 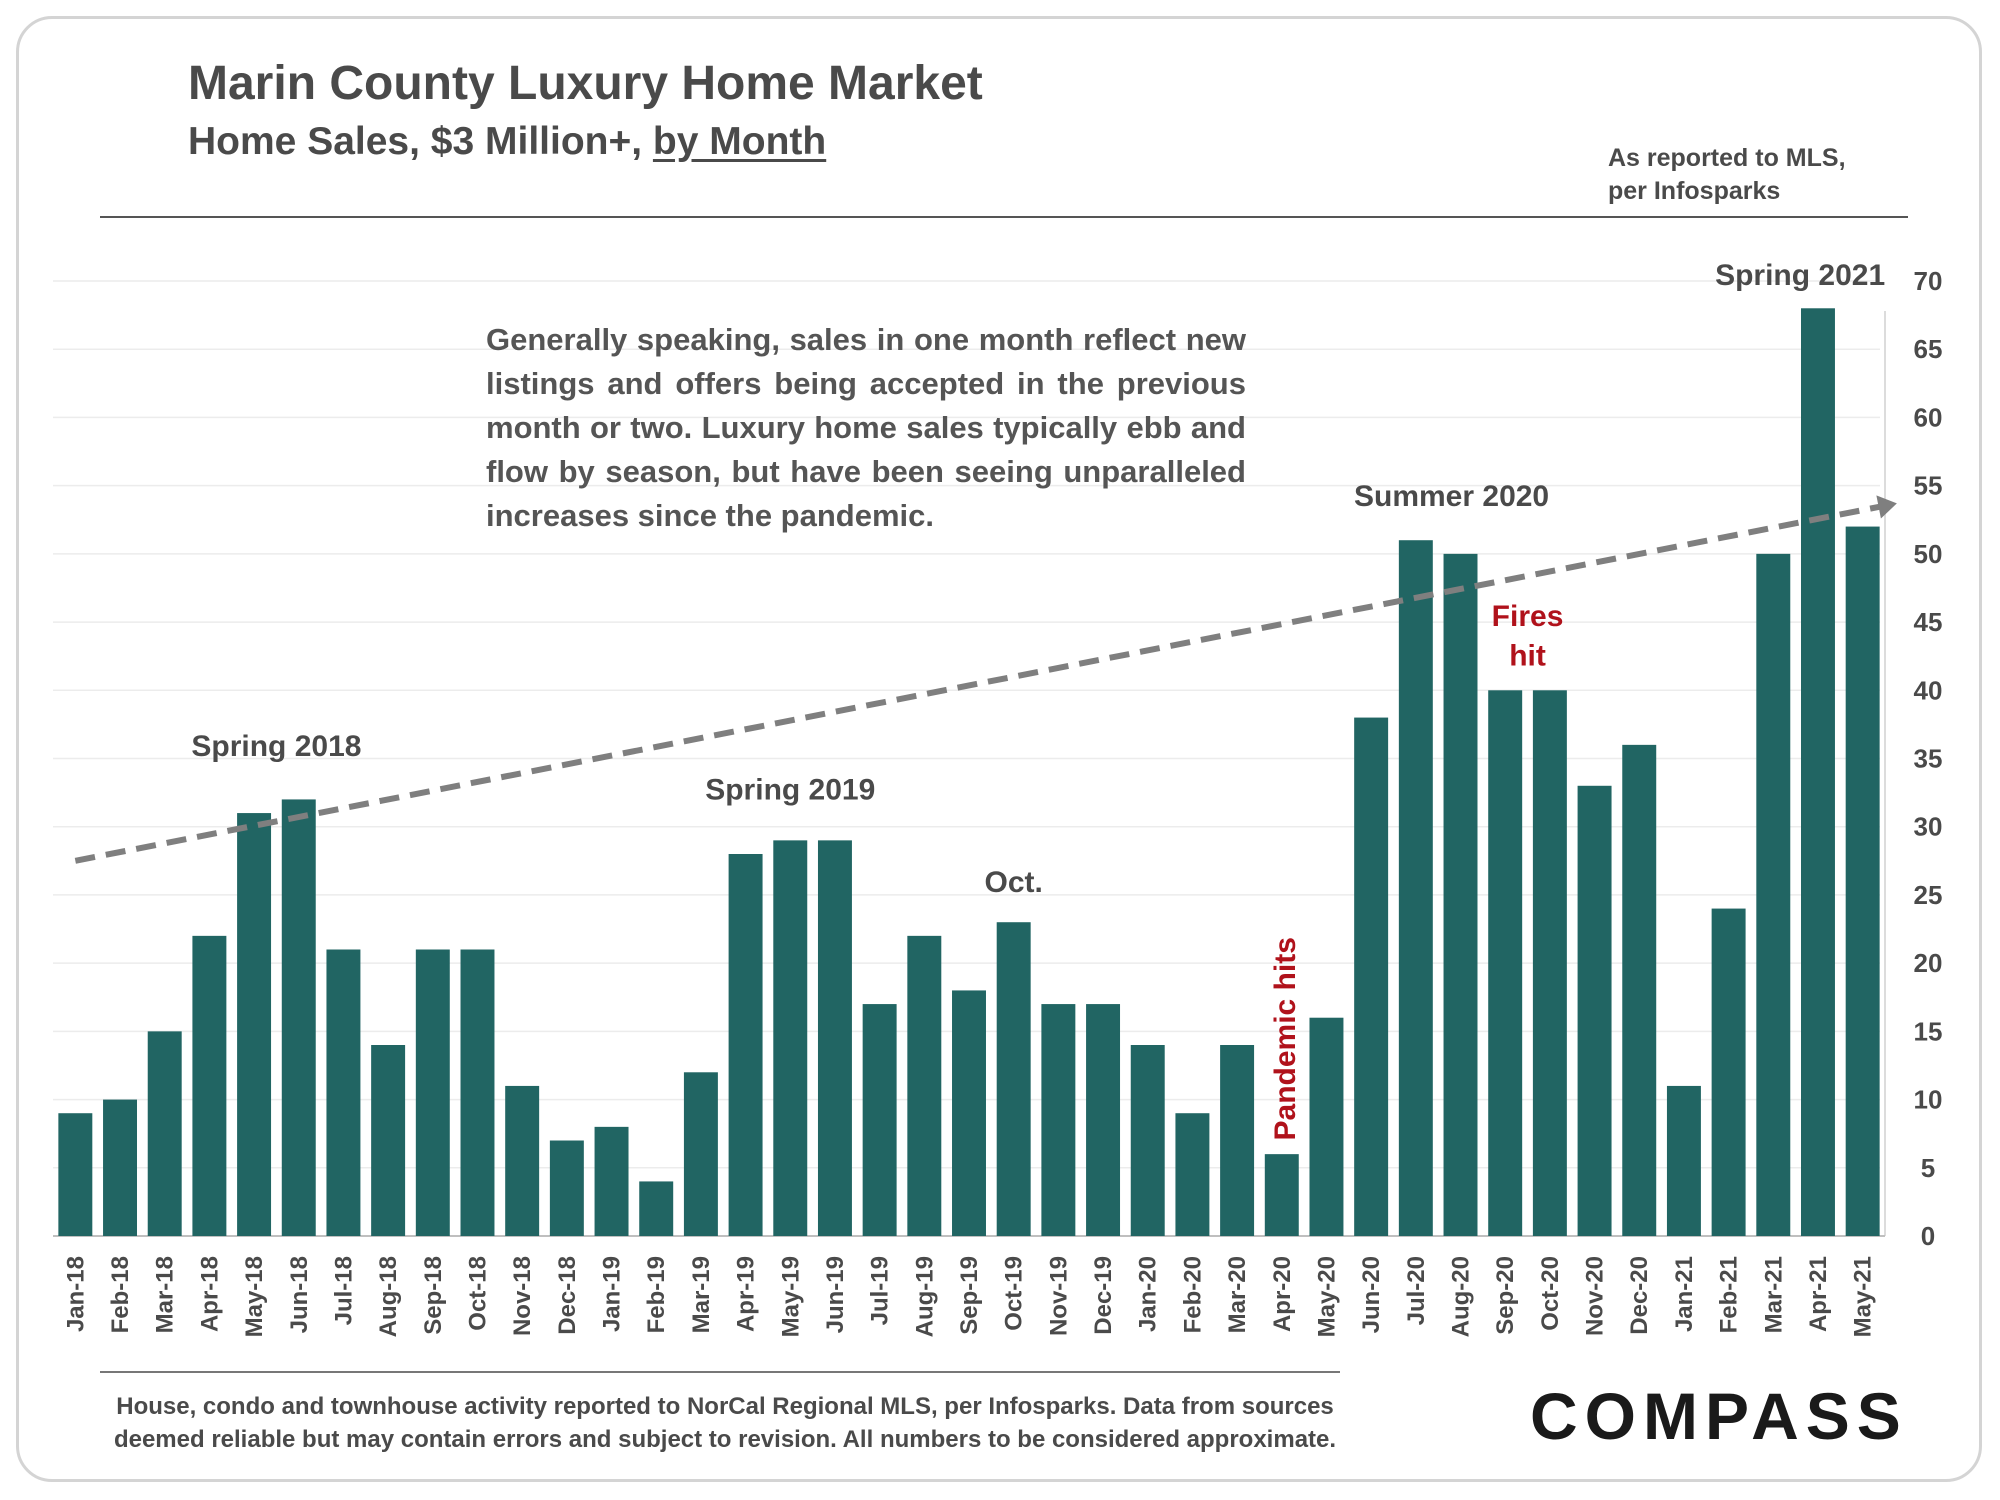 What do you see at coordinates (1461, 1296) in the screenshot?
I see `x-tick-label: Aug-20` at bounding box center [1461, 1296].